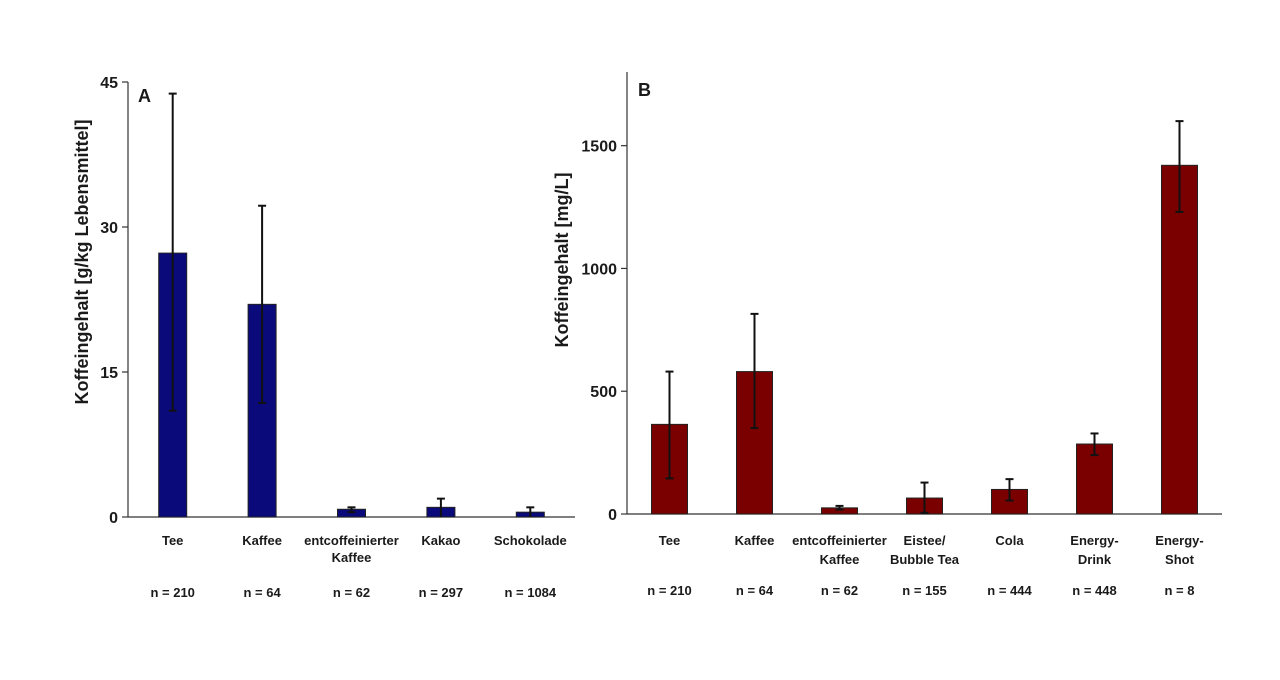  I want to click on panel-b-y-tick-label: 1000, so click(599, 269).